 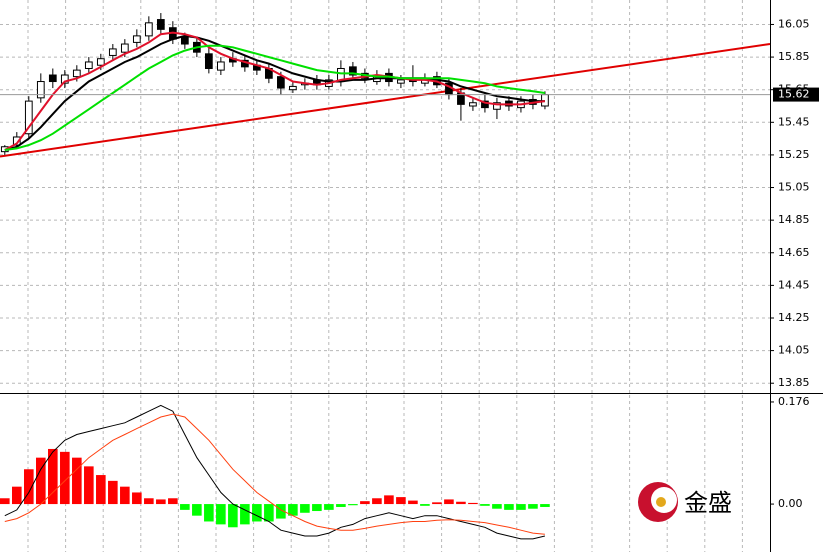 I want to click on y-tick-label: 14.25, so click(x=794, y=317).